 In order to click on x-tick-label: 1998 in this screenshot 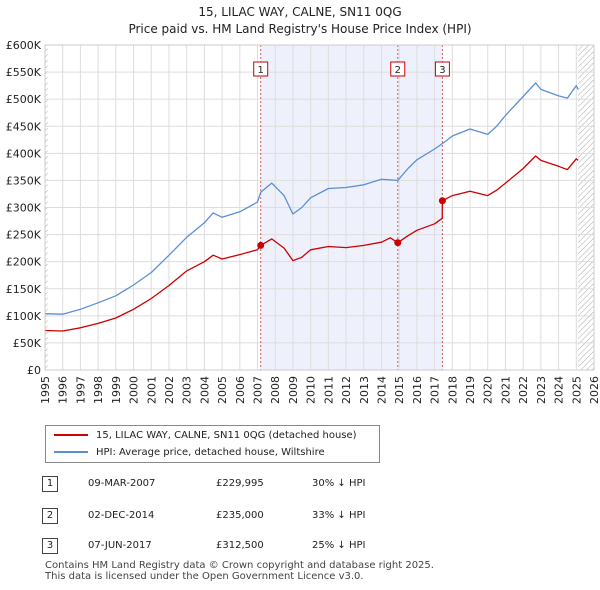, I will do `click(98, 390)`.